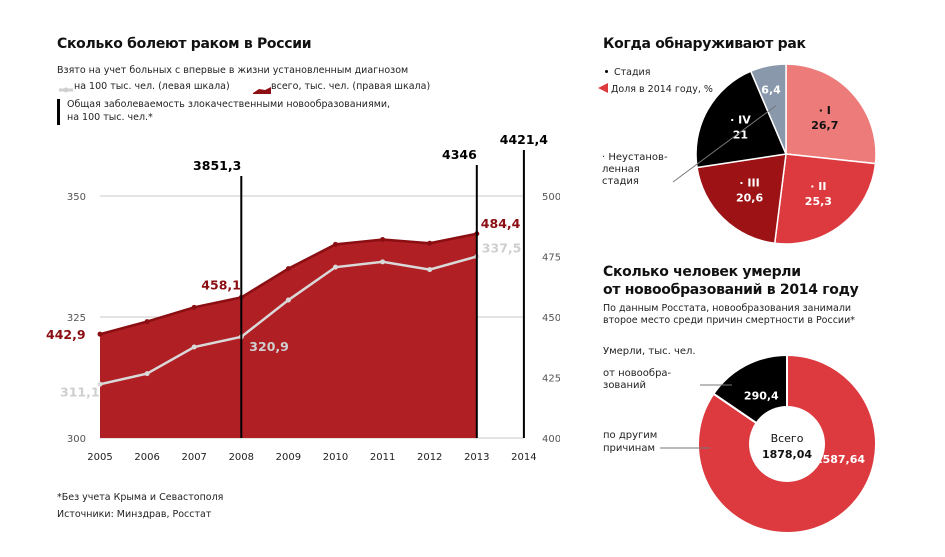 The width and height of the screenshot is (945, 557). What do you see at coordinates (624, 385) in the screenshot?
I see `label-neo-line2: зований` at bounding box center [624, 385].